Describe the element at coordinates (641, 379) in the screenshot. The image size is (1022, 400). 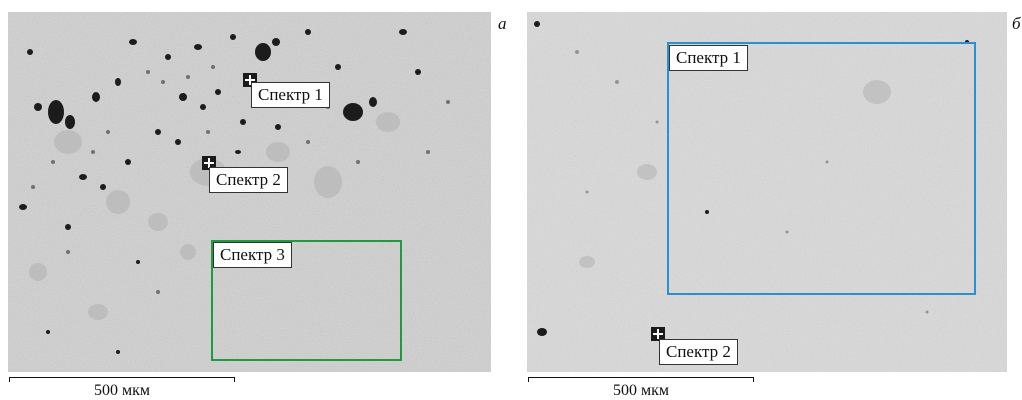
I see `scale-bar-line-b` at that location.